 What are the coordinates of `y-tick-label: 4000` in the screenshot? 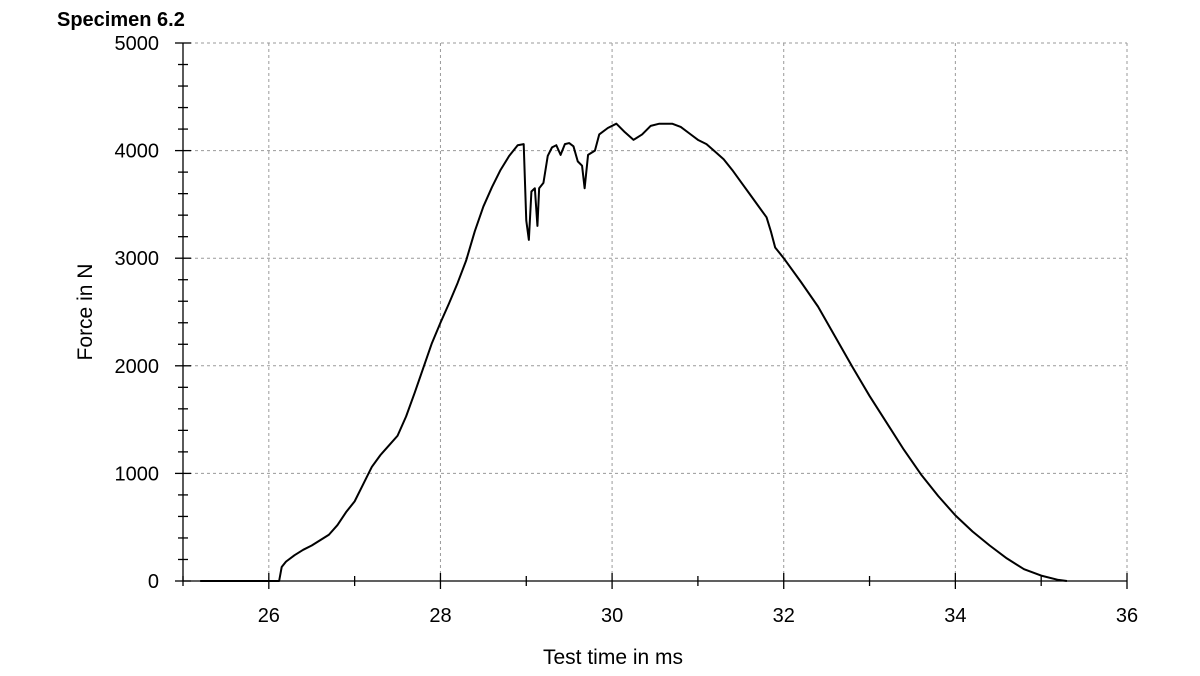 It's located at (137, 152).